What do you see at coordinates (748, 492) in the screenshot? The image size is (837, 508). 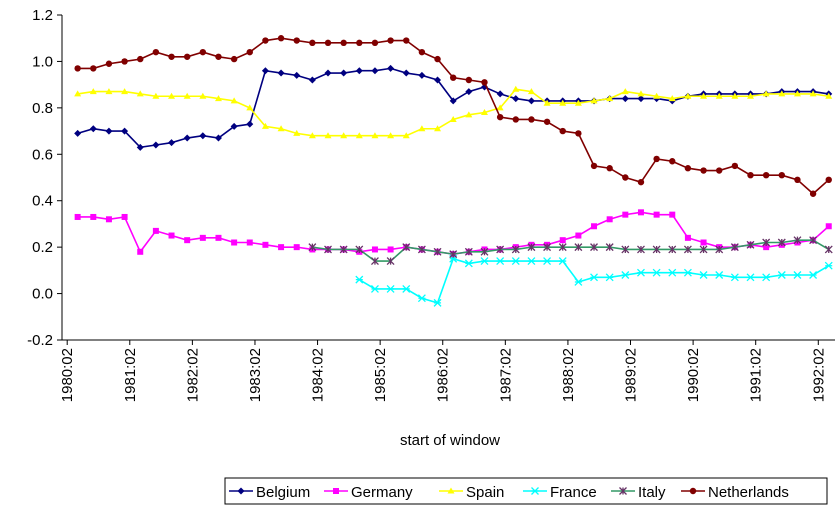 I see `legend-label: Netherlands` at bounding box center [748, 492].